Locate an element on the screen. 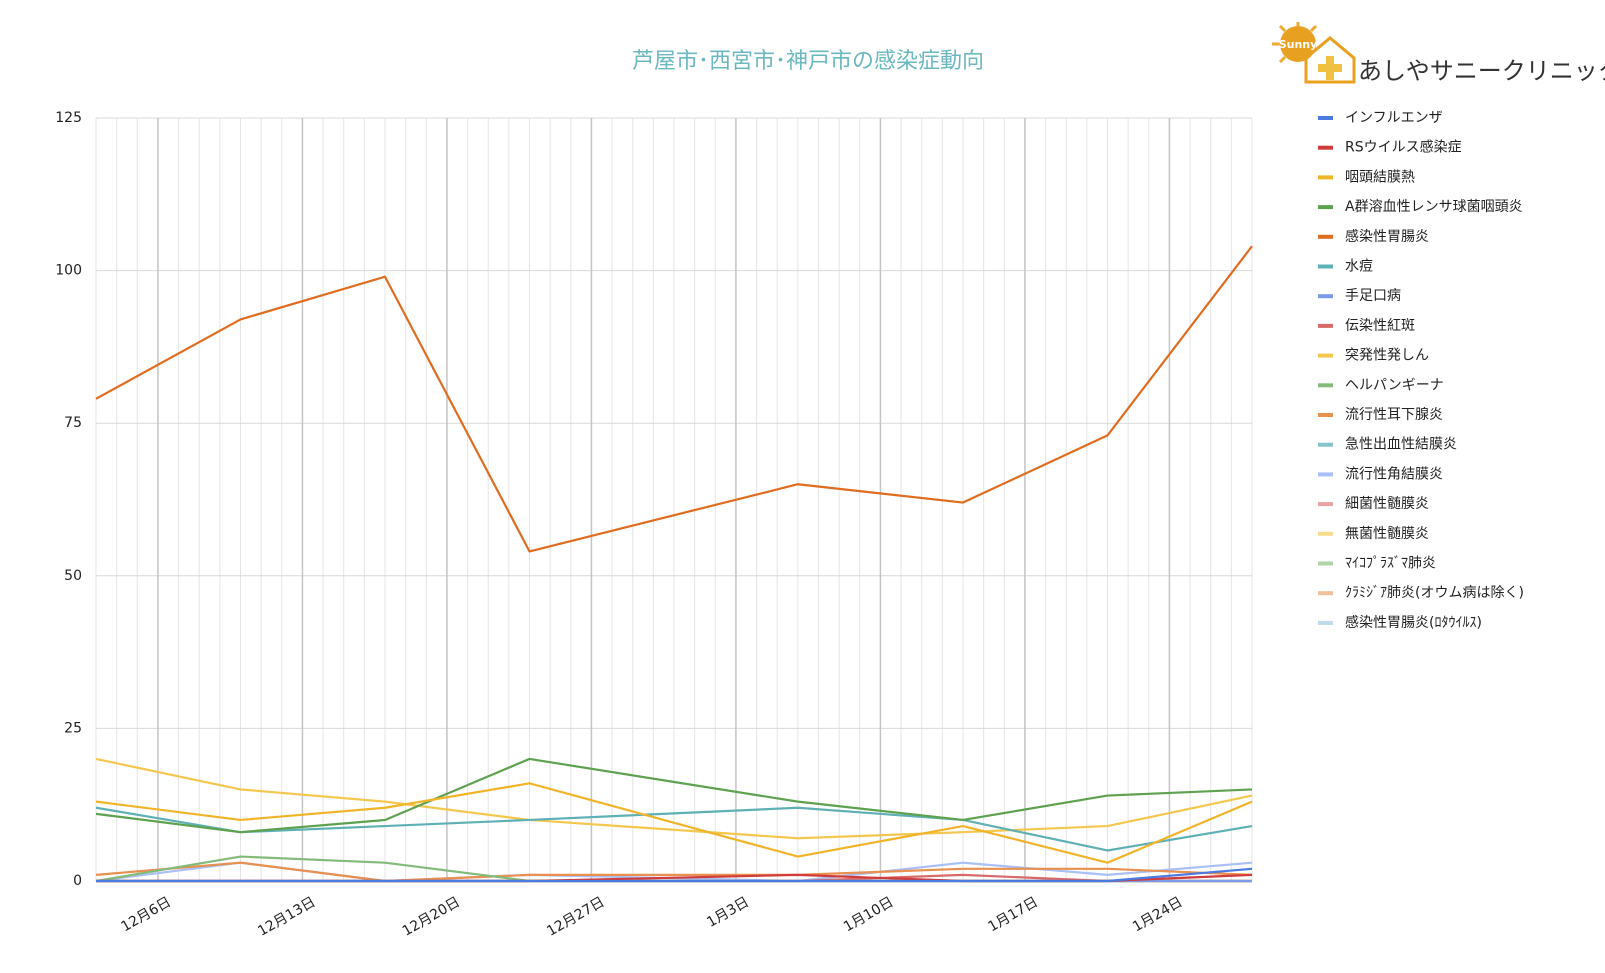 The height and width of the screenshot is (973, 1605). y-tick-label: 50 is located at coordinates (73, 576).